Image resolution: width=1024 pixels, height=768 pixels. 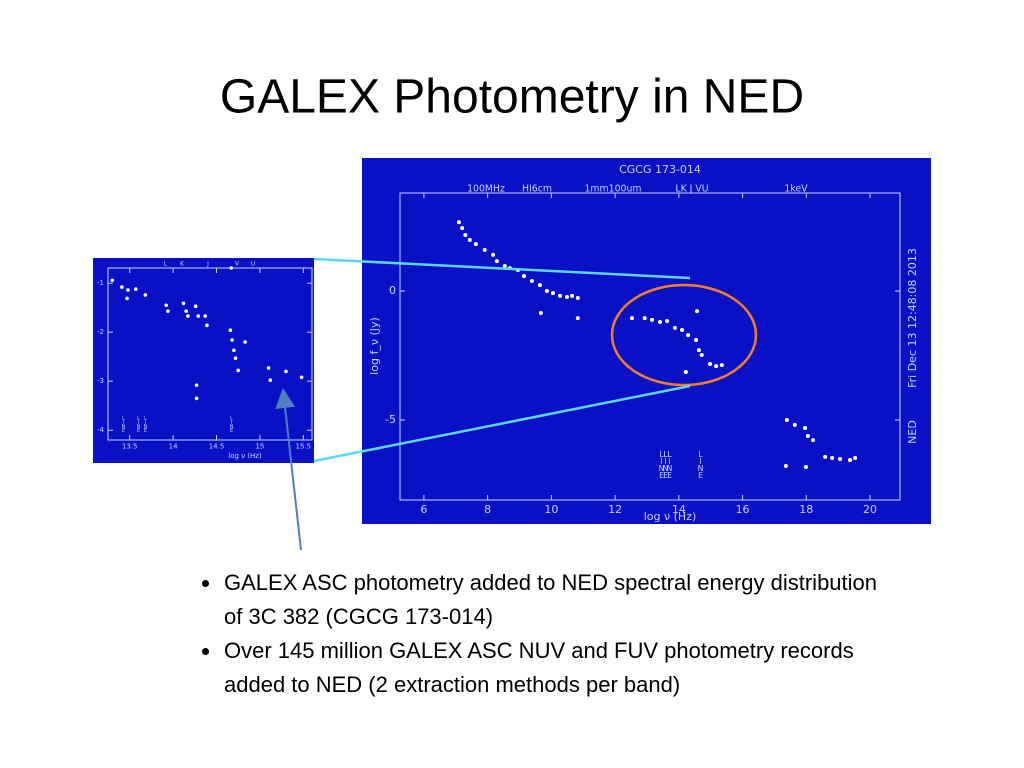 I want to click on band-top-label: V, so click(x=237, y=264).